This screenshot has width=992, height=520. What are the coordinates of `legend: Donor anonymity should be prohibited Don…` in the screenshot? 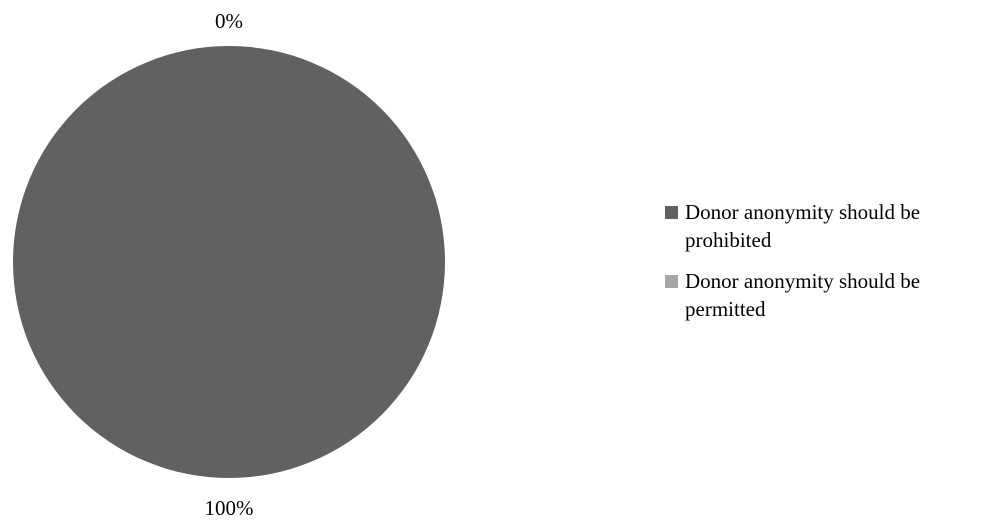 It's located at (823, 267).